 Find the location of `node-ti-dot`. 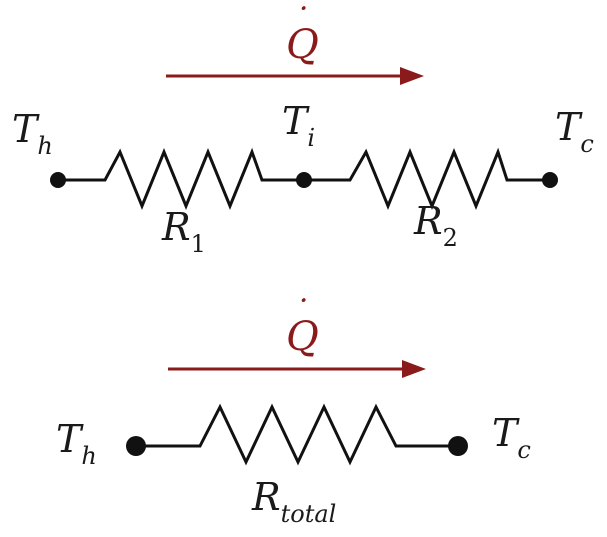

node-ti-dot is located at coordinates (304, 180).